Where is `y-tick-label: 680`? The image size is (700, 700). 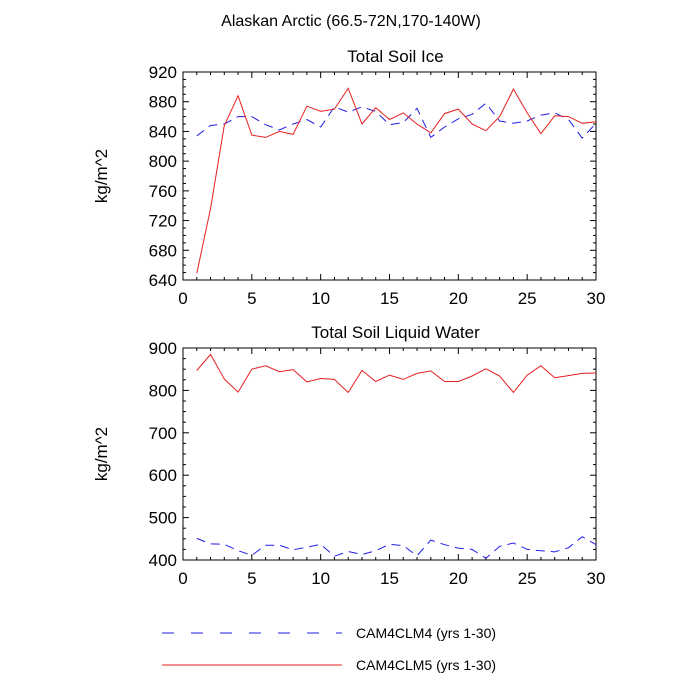 y-tick-label: 680 is located at coordinates (163, 250).